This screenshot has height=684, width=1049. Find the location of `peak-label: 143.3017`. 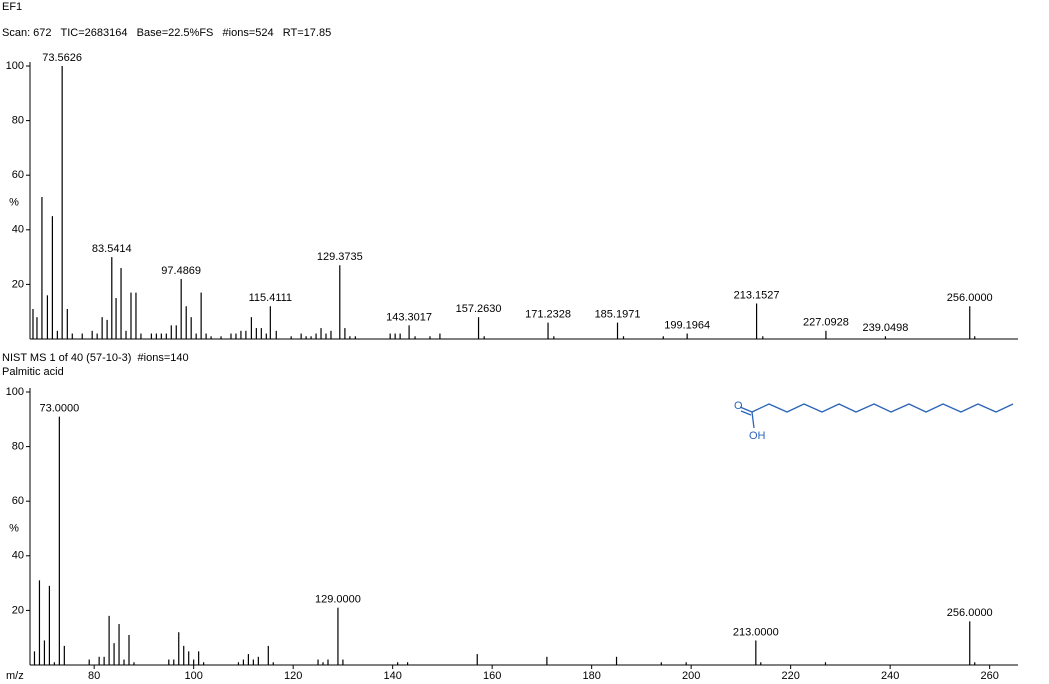

peak-label: 143.3017 is located at coordinates (409, 317).